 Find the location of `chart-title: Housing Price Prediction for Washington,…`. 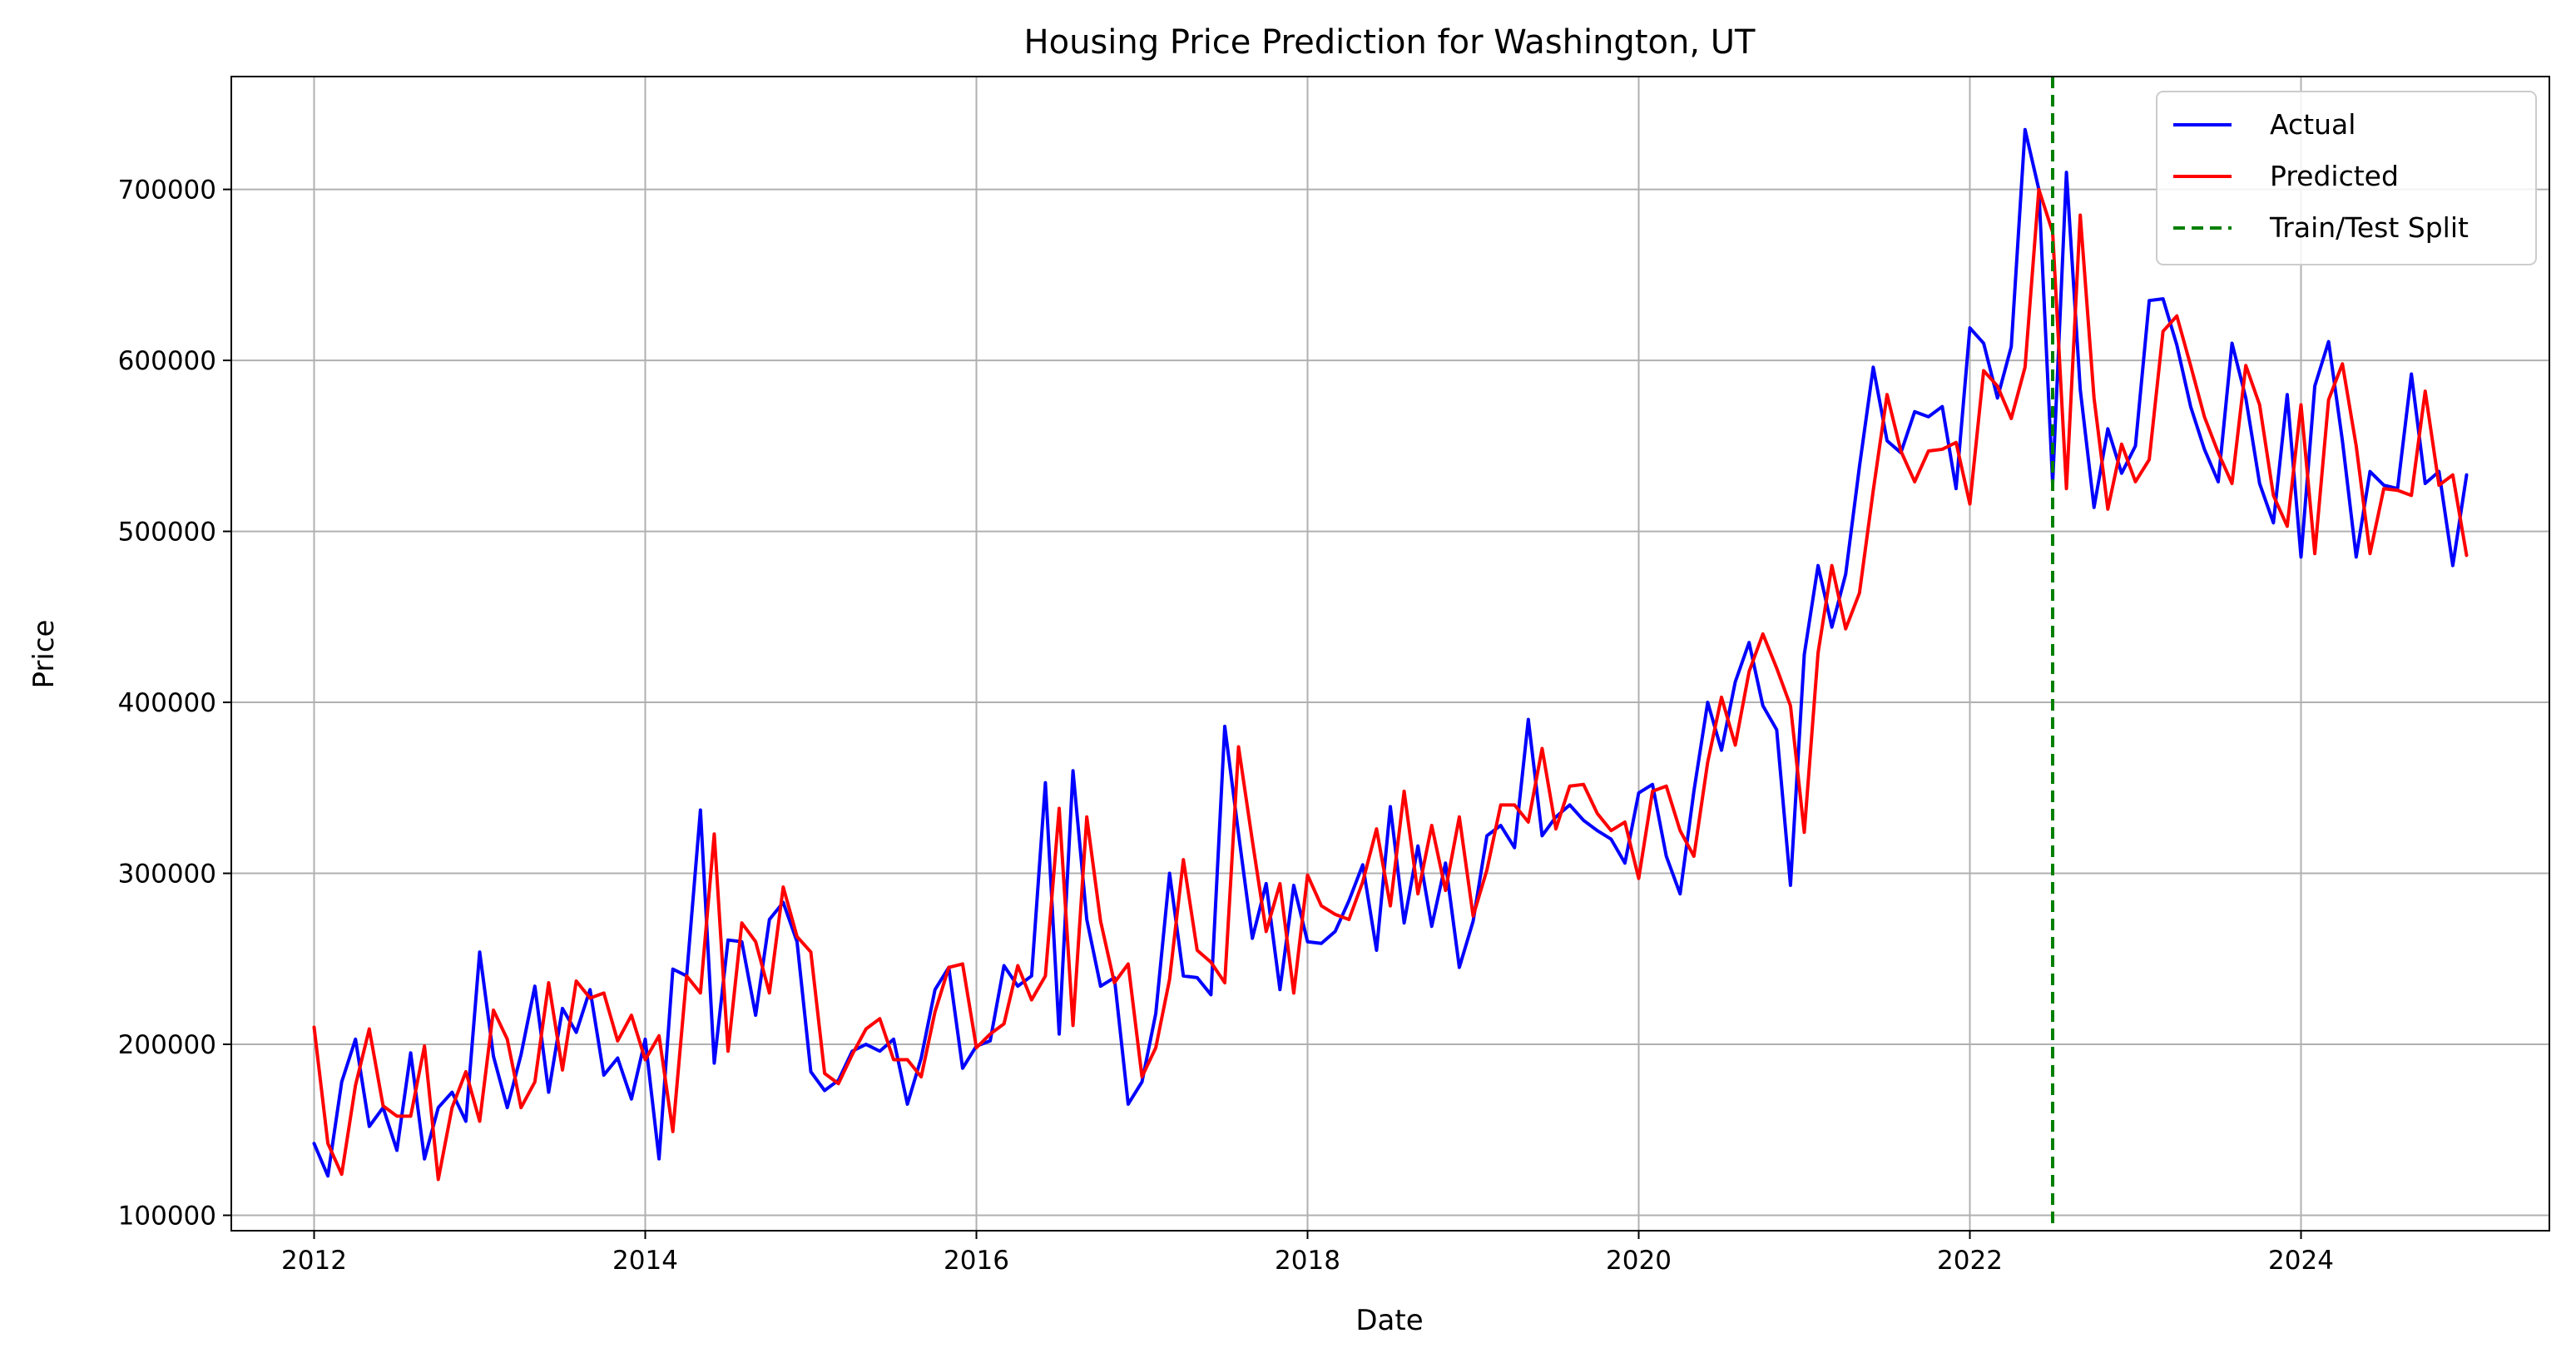

chart-title: Housing Price Prediction for Washington,… is located at coordinates (1390, 42).